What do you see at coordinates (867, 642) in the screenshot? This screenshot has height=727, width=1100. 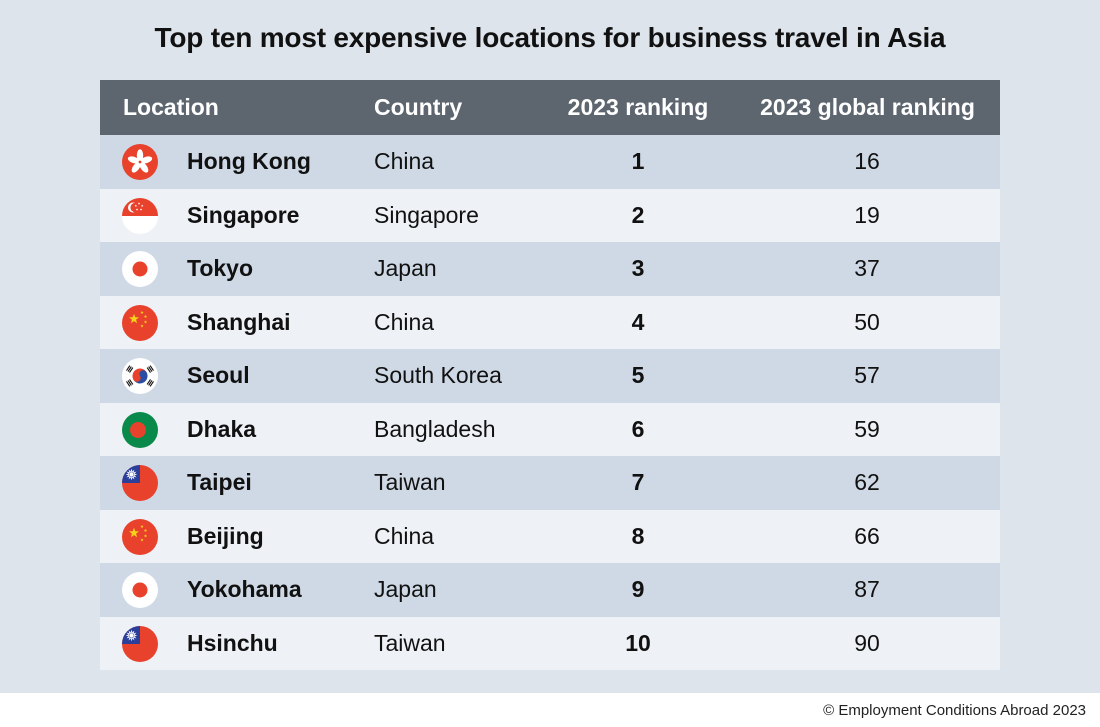 I see `global-ranking-cell: 90` at bounding box center [867, 642].